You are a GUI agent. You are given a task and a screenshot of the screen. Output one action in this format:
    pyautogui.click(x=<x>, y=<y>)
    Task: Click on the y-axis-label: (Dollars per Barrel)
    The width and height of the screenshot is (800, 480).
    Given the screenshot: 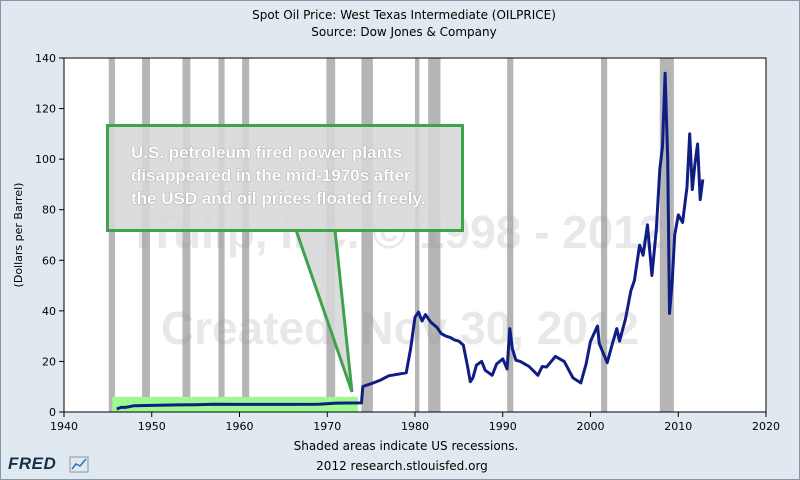 What is the action you would take?
    pyautogui.click(x=18, y=235)
    